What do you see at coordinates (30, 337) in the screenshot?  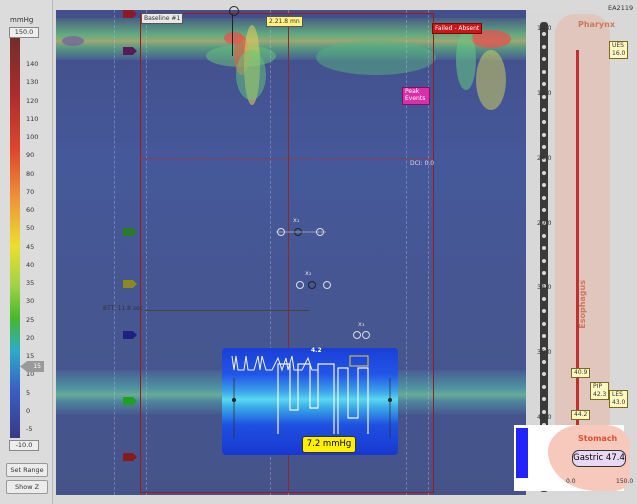 I see `scale-tick-label: 20` at bounding box center [30, 337].